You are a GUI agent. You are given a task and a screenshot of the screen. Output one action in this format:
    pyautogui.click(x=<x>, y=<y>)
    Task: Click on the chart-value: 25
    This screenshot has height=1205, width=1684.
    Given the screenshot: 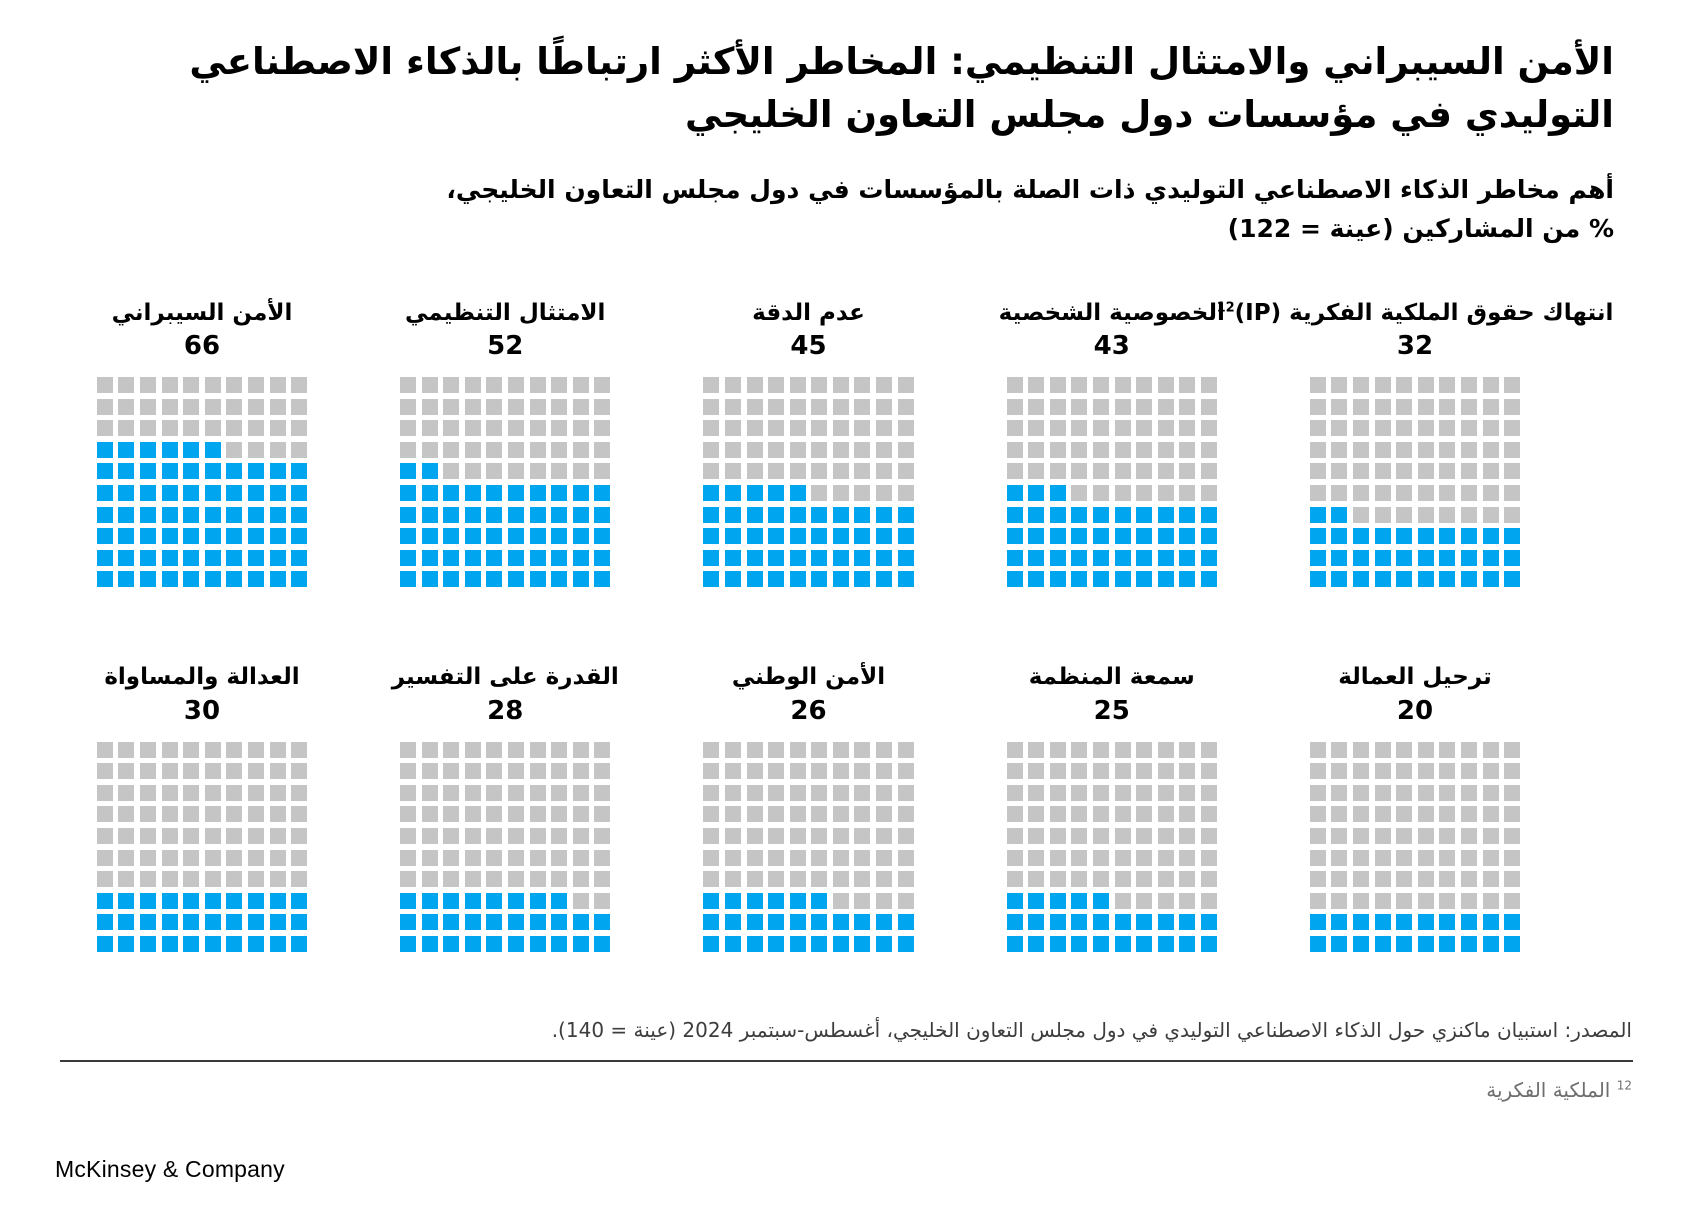 What is the action you would take?
    pyautogui.click(x=1111, y=711)
    